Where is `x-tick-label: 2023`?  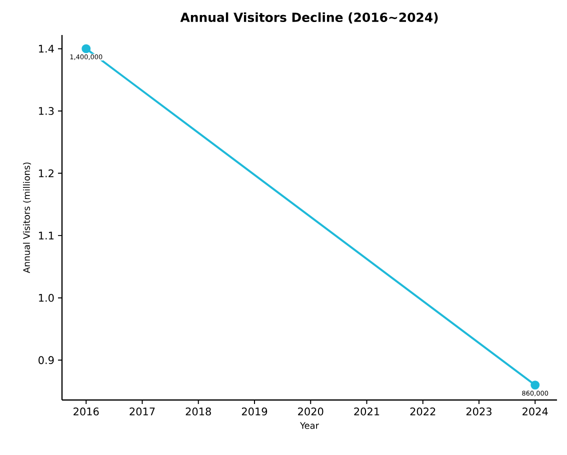
x-tick-label: 2023 is located at coordinates (479, 412).